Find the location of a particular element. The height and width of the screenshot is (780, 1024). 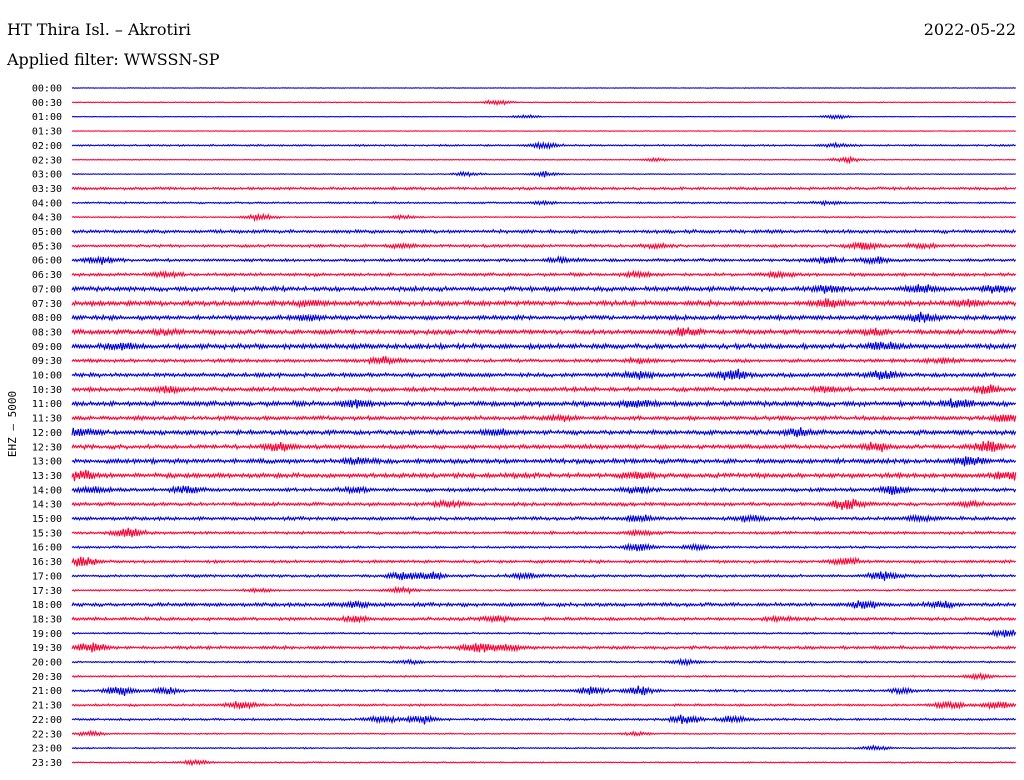

trace-1930 is located at coordinates (544, 647).